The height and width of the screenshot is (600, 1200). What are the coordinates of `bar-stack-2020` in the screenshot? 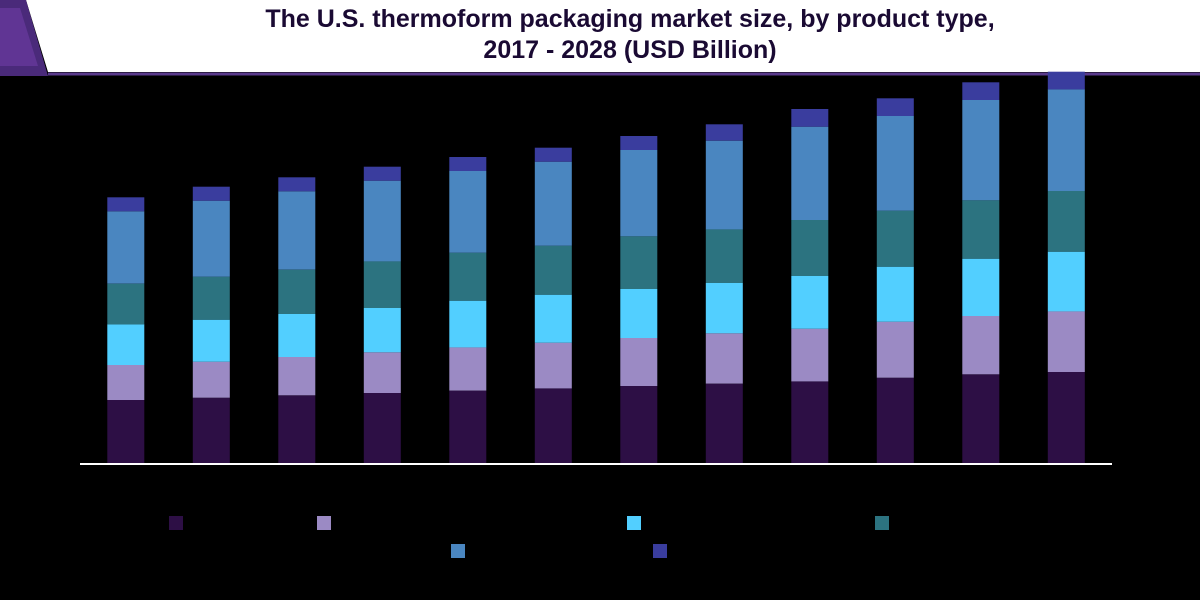 It's located at (382, 314).